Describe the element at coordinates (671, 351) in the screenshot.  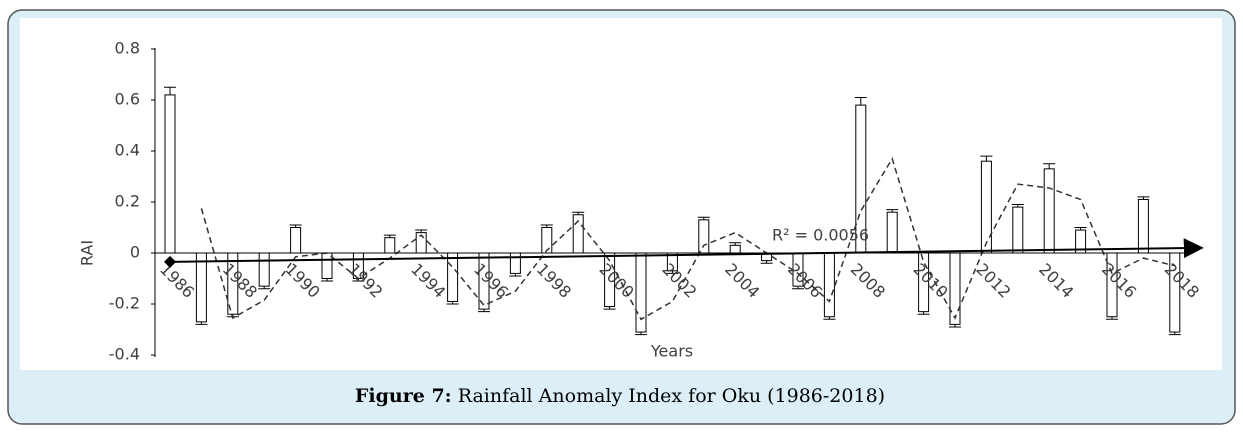
I see `x-axis-label: Years` at that location.